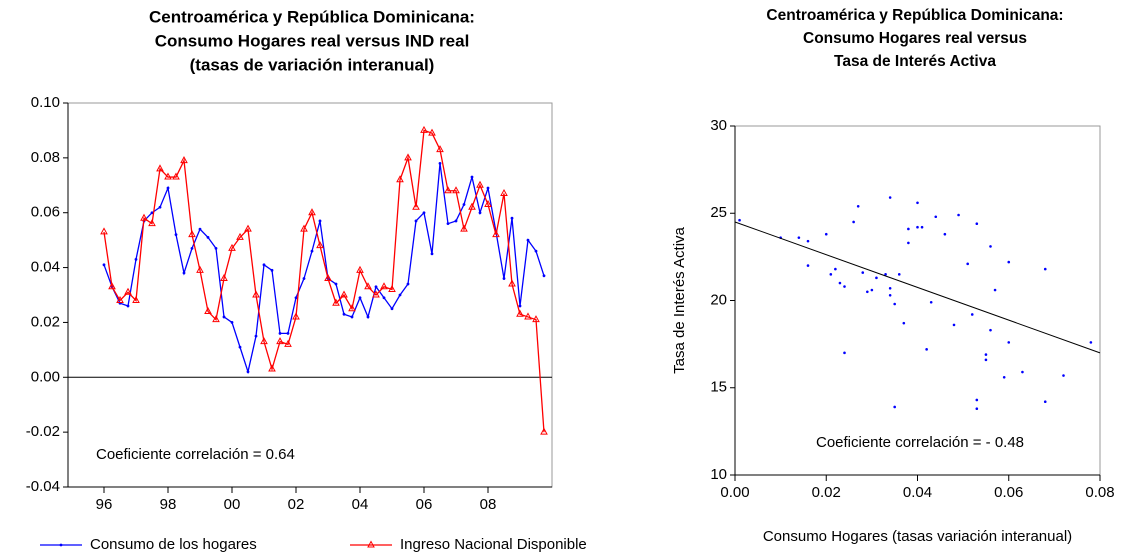  What do you see at coordinates (312, 40) in the screenshot?
I see `chart-title: Consumo Hogares real versus IND real` at bounding box center [312, 40].